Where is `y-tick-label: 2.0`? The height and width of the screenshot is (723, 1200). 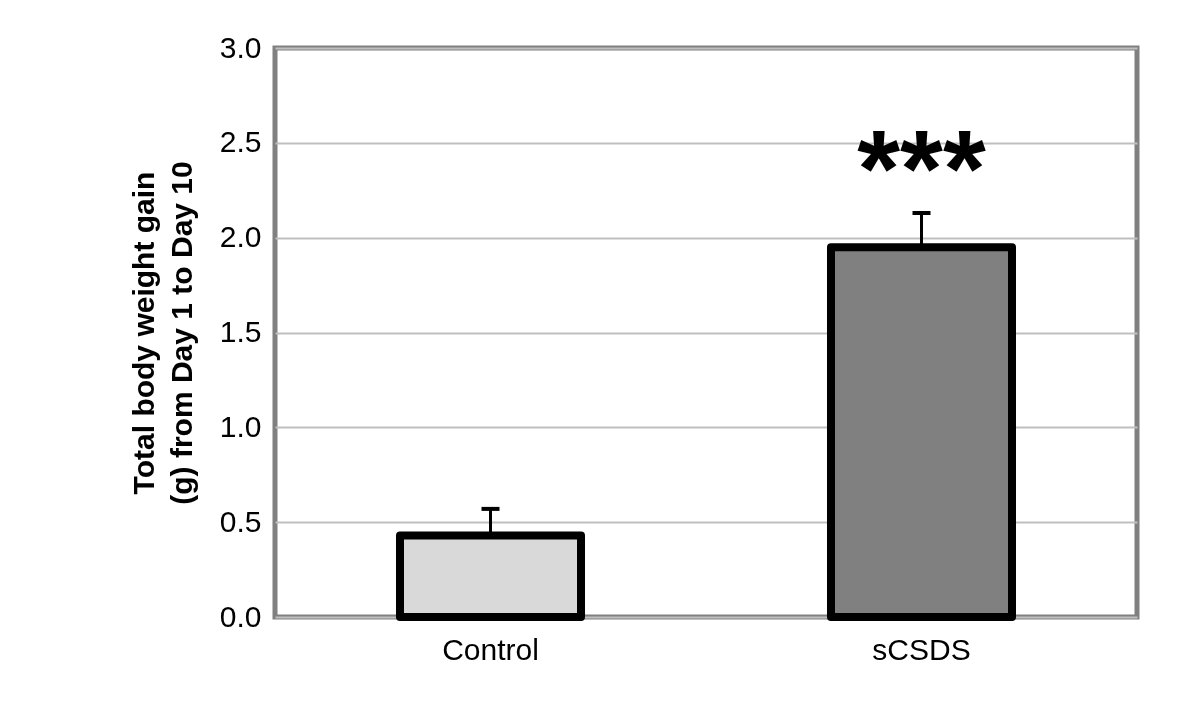
y-tick-label: 2.0 is located at coordinates (240, 237).